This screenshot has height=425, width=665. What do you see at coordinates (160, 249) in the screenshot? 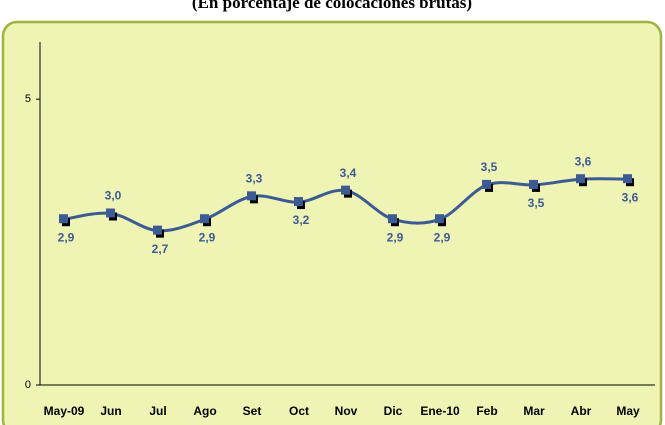
I see `data-label: 2,7` at bounding box center [160, 249].